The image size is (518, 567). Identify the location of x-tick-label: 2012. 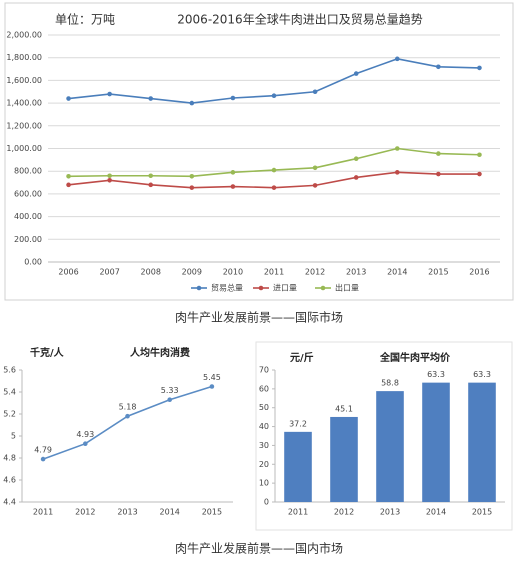
(344, 512).